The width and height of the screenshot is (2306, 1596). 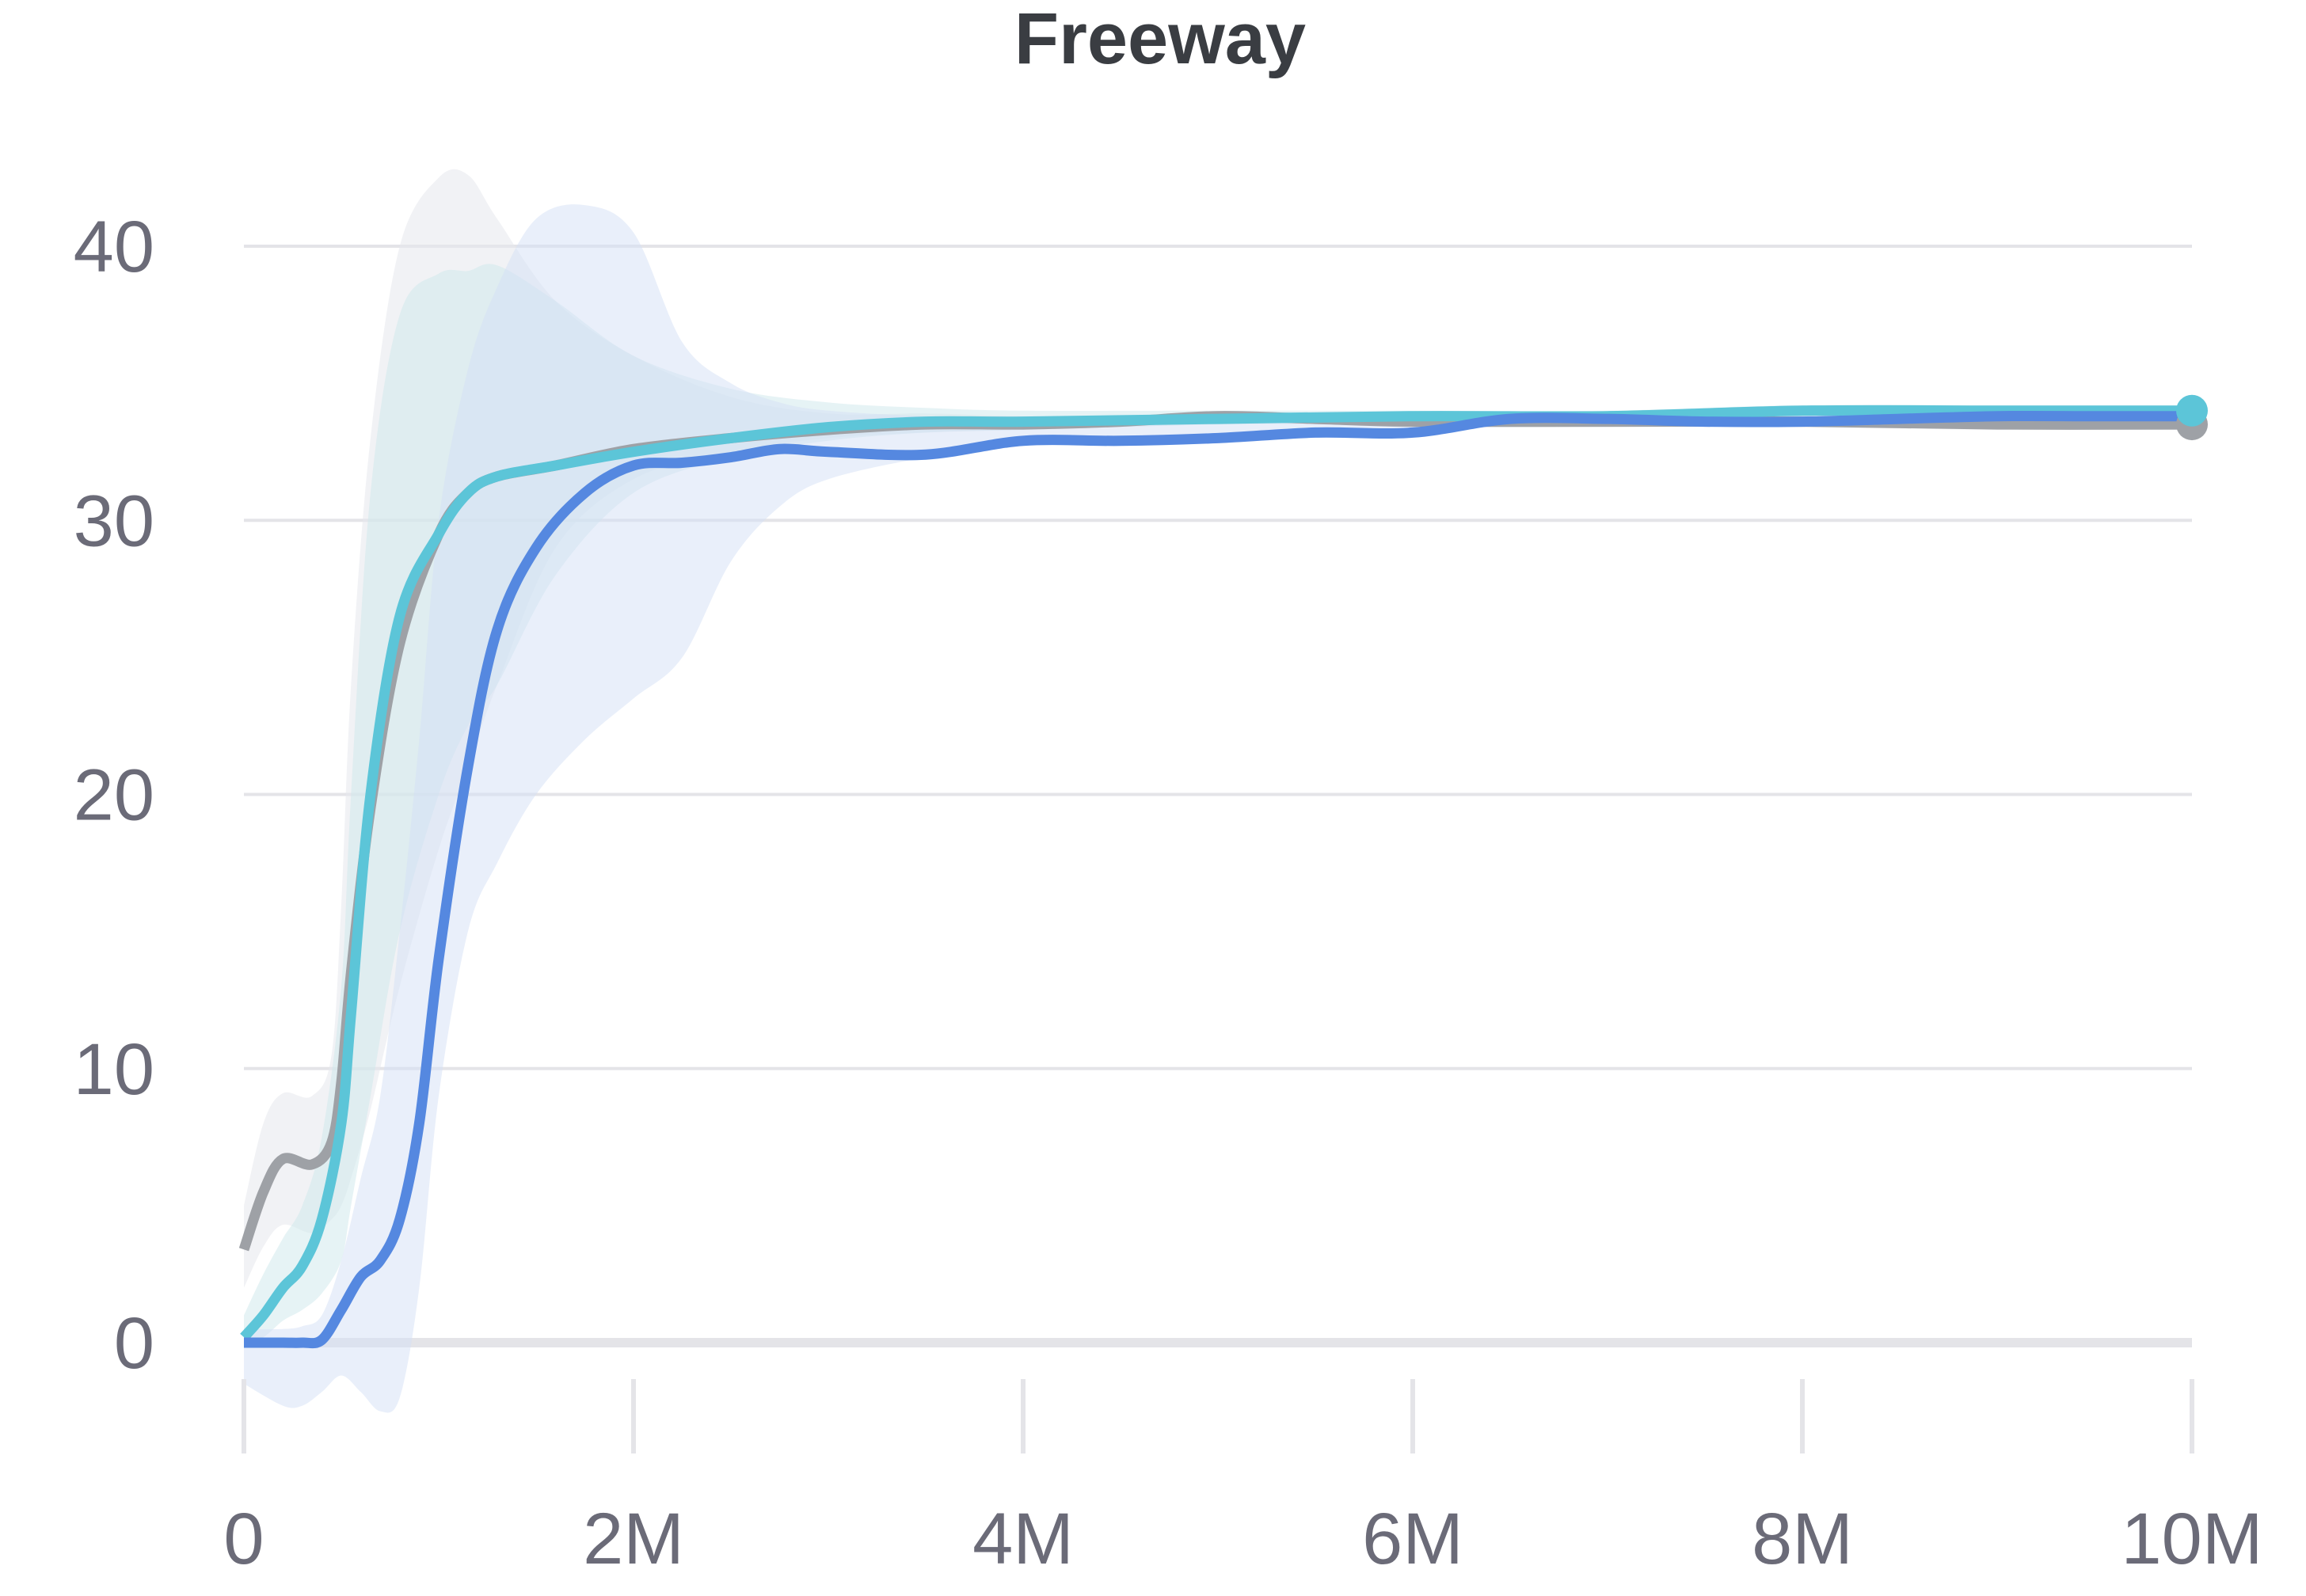 What do you see at coordinates (114, 247) in the screenshot?
I see `y-tick-label-40: 40` at bounding box center [114, 247].